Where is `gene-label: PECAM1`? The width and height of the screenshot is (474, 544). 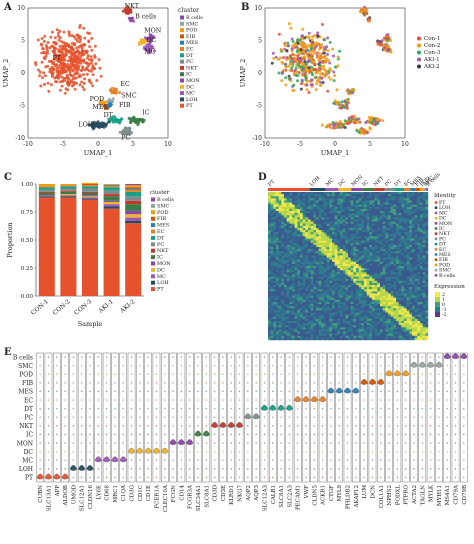
gene-label: PECAM1 is located at coordinates (299, 497).